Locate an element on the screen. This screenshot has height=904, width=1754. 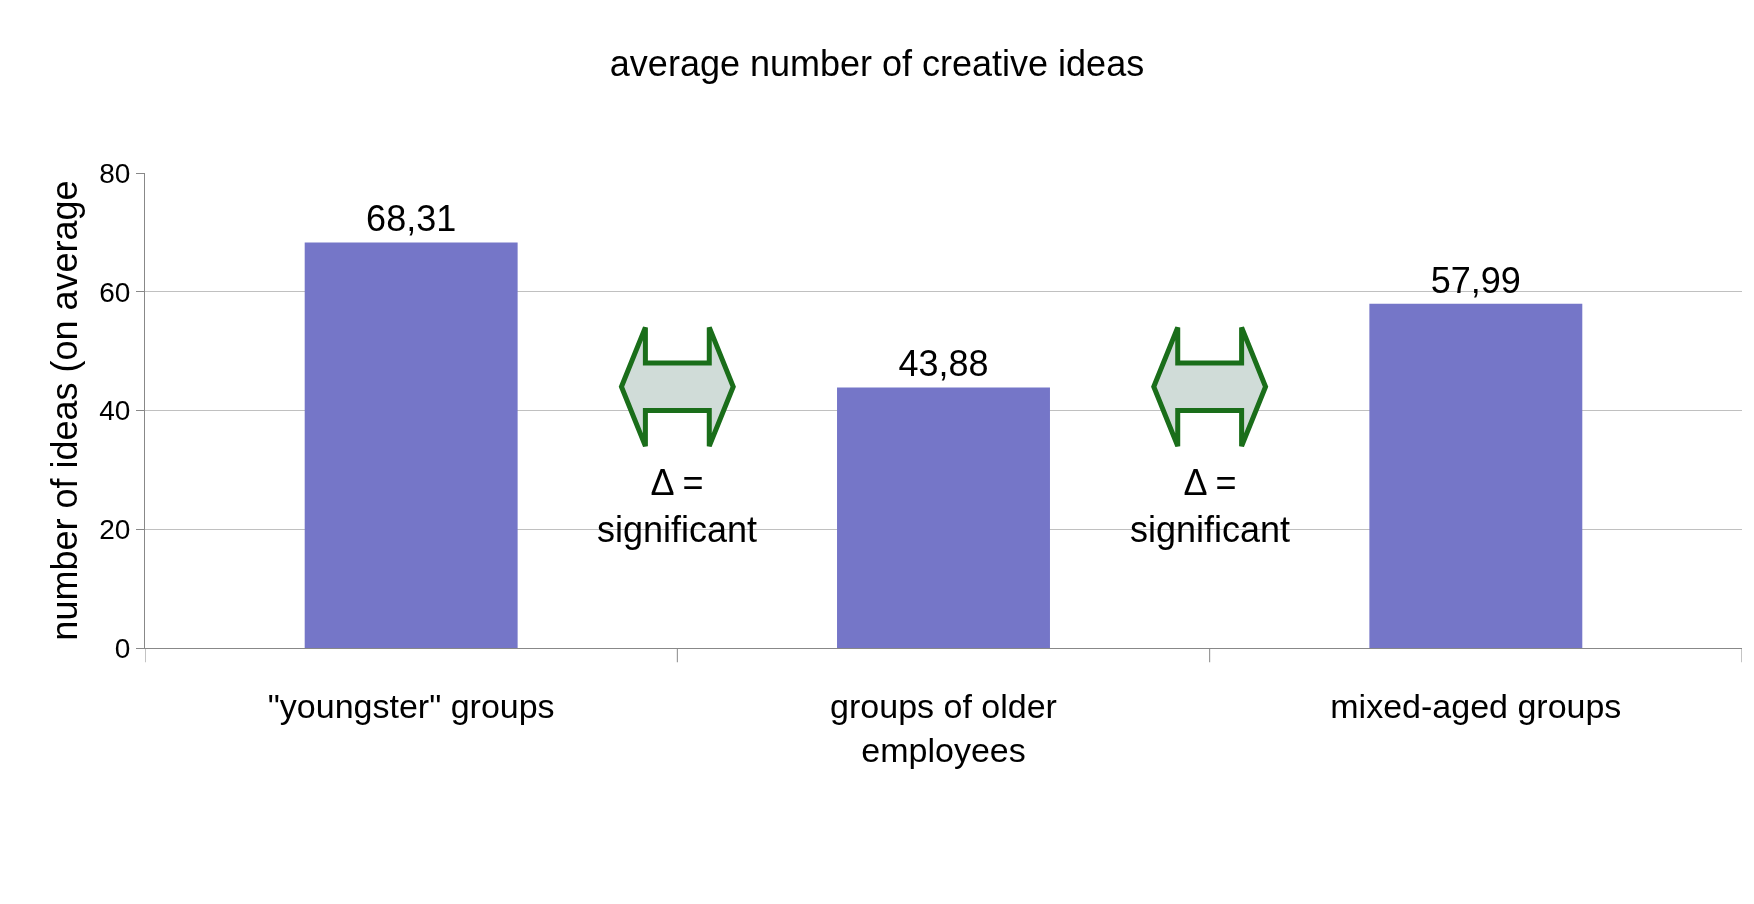
data-label: 68,31 is located at coordinates (411, 219).